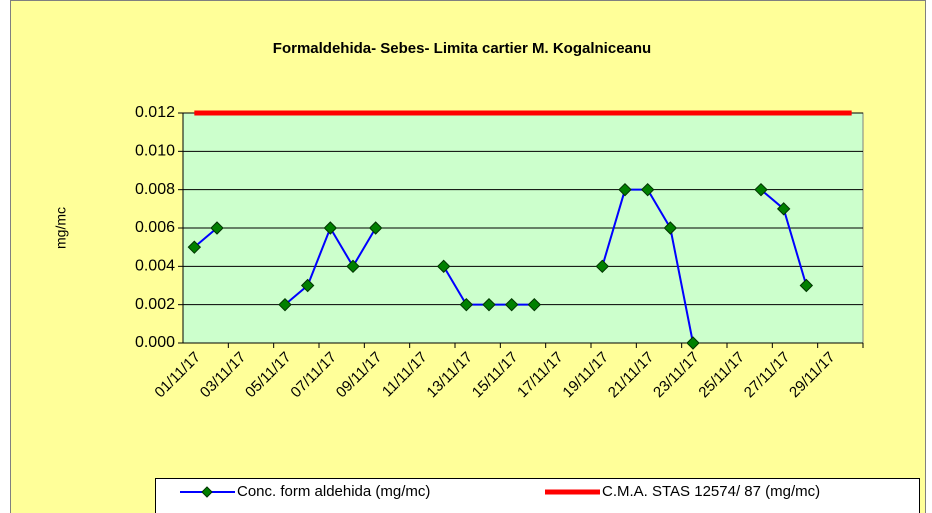  I want to click on y-tick-label: 0.012, so click(155, 112).